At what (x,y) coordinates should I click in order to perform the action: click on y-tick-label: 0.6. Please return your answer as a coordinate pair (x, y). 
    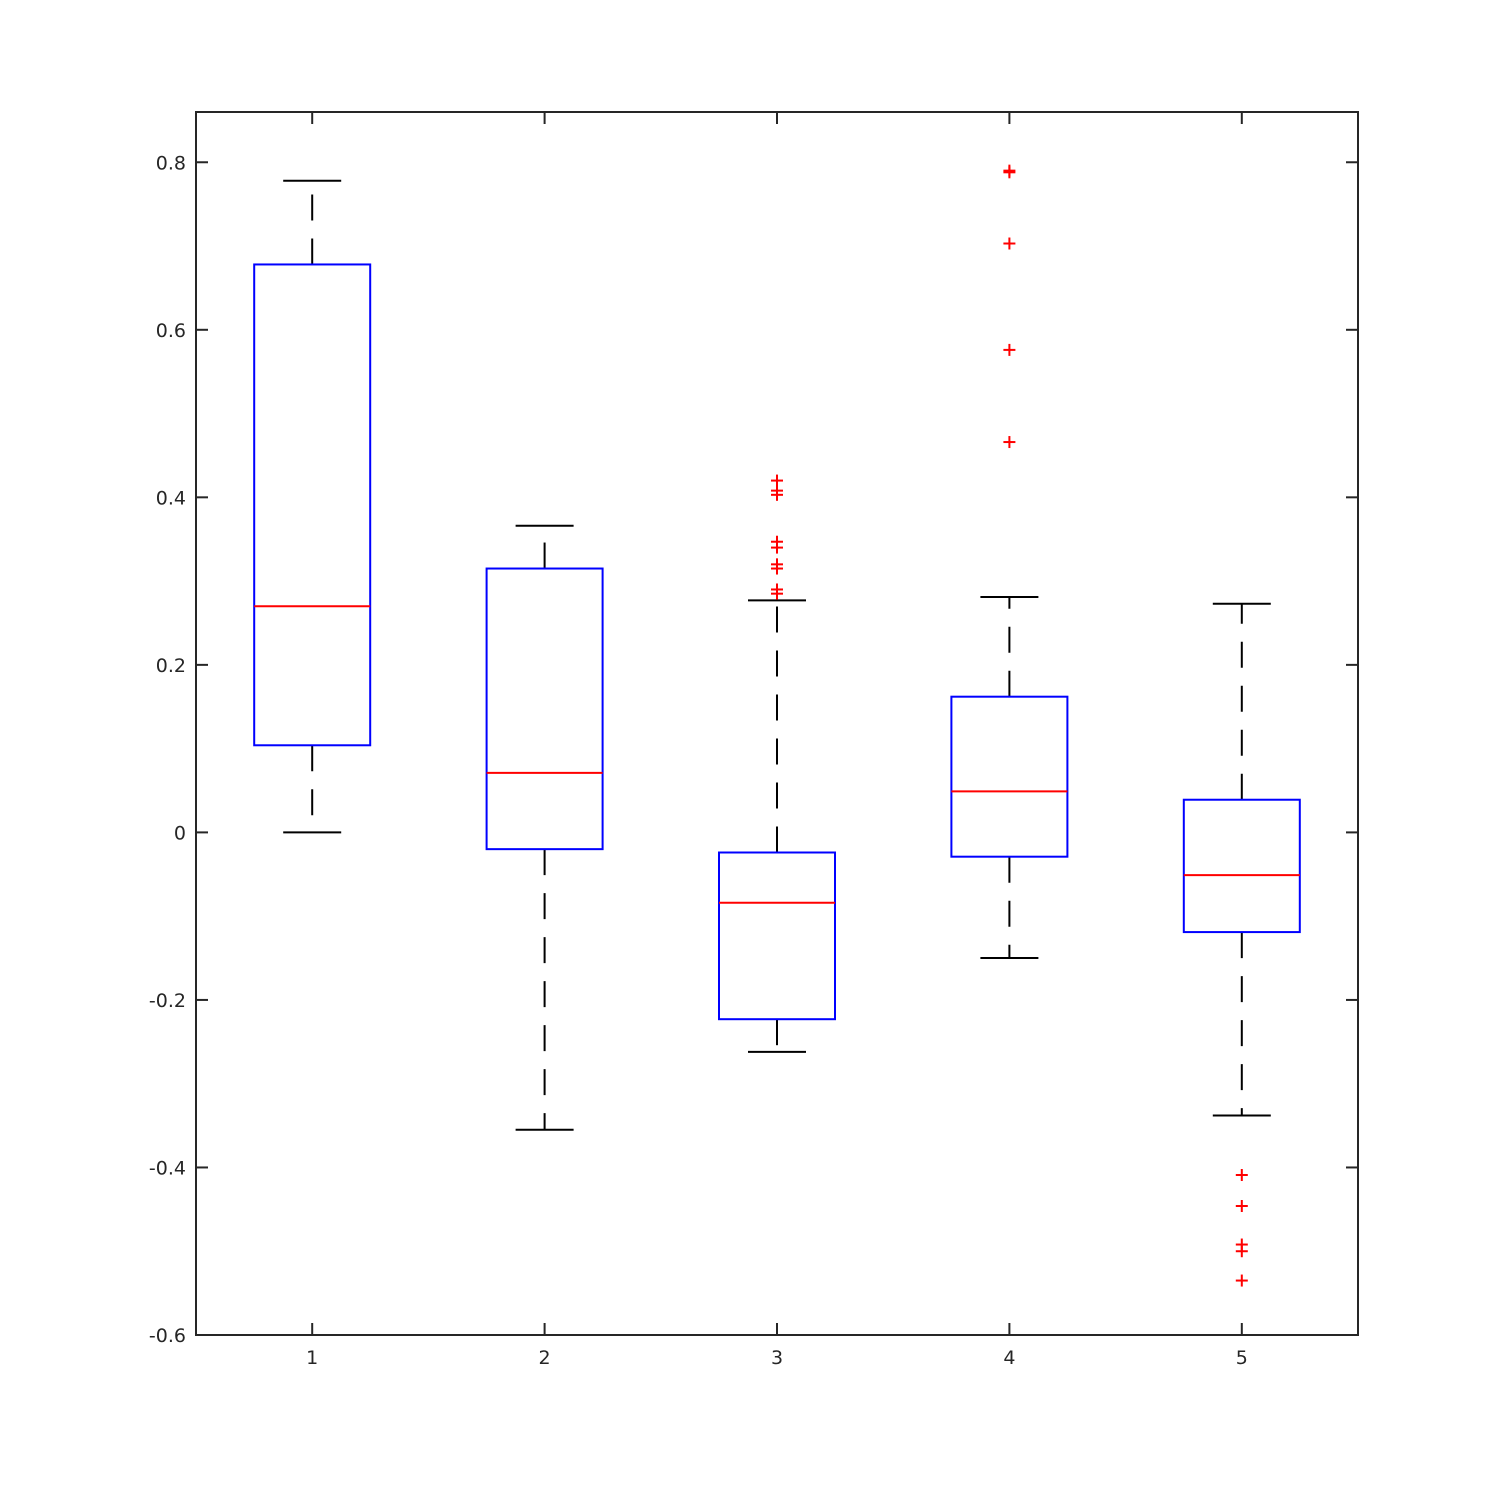
    Looking at the image, I should click on (171, 331).